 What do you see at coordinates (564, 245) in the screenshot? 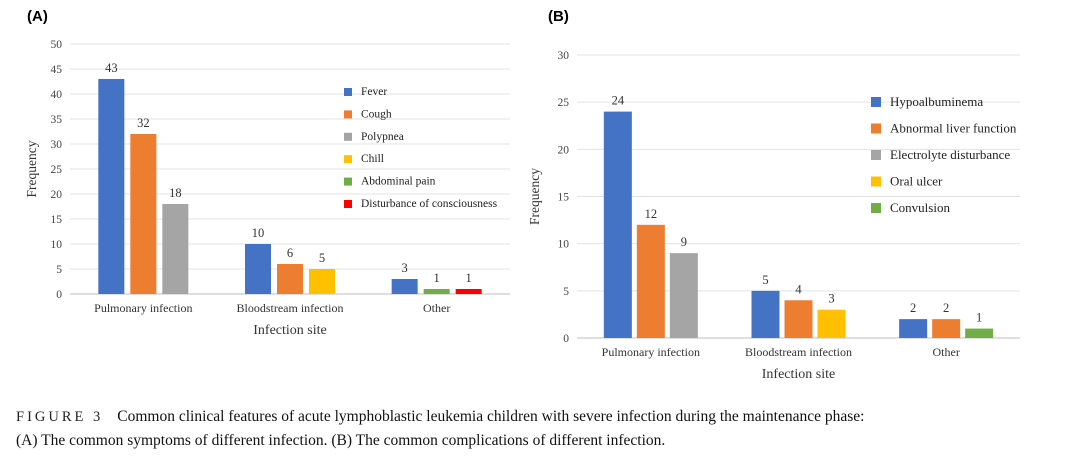
I see `chart-b-y-tick-label: 10` at bounding box center [564, 245].